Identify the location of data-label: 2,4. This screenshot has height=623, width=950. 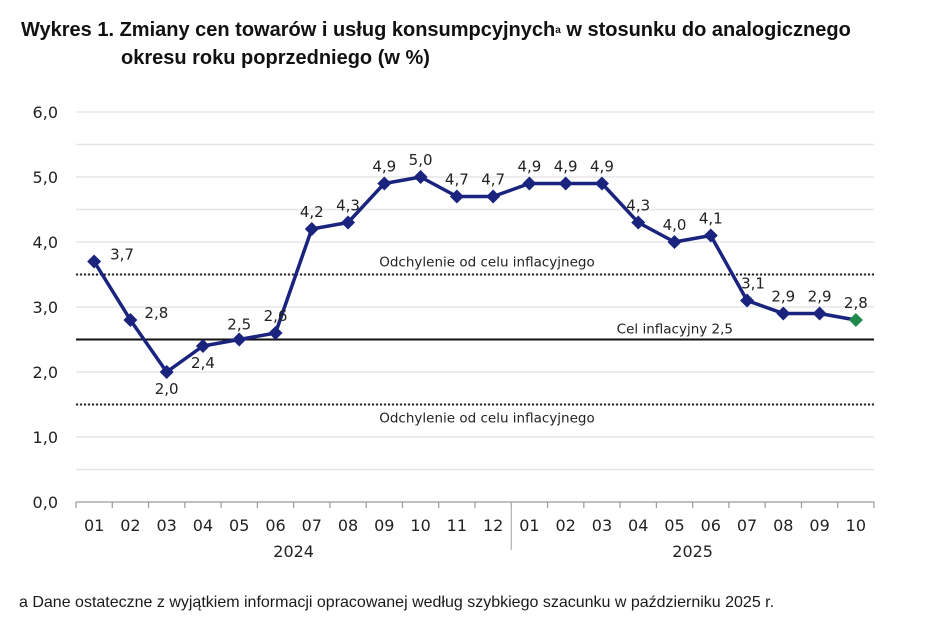
(203, 363).